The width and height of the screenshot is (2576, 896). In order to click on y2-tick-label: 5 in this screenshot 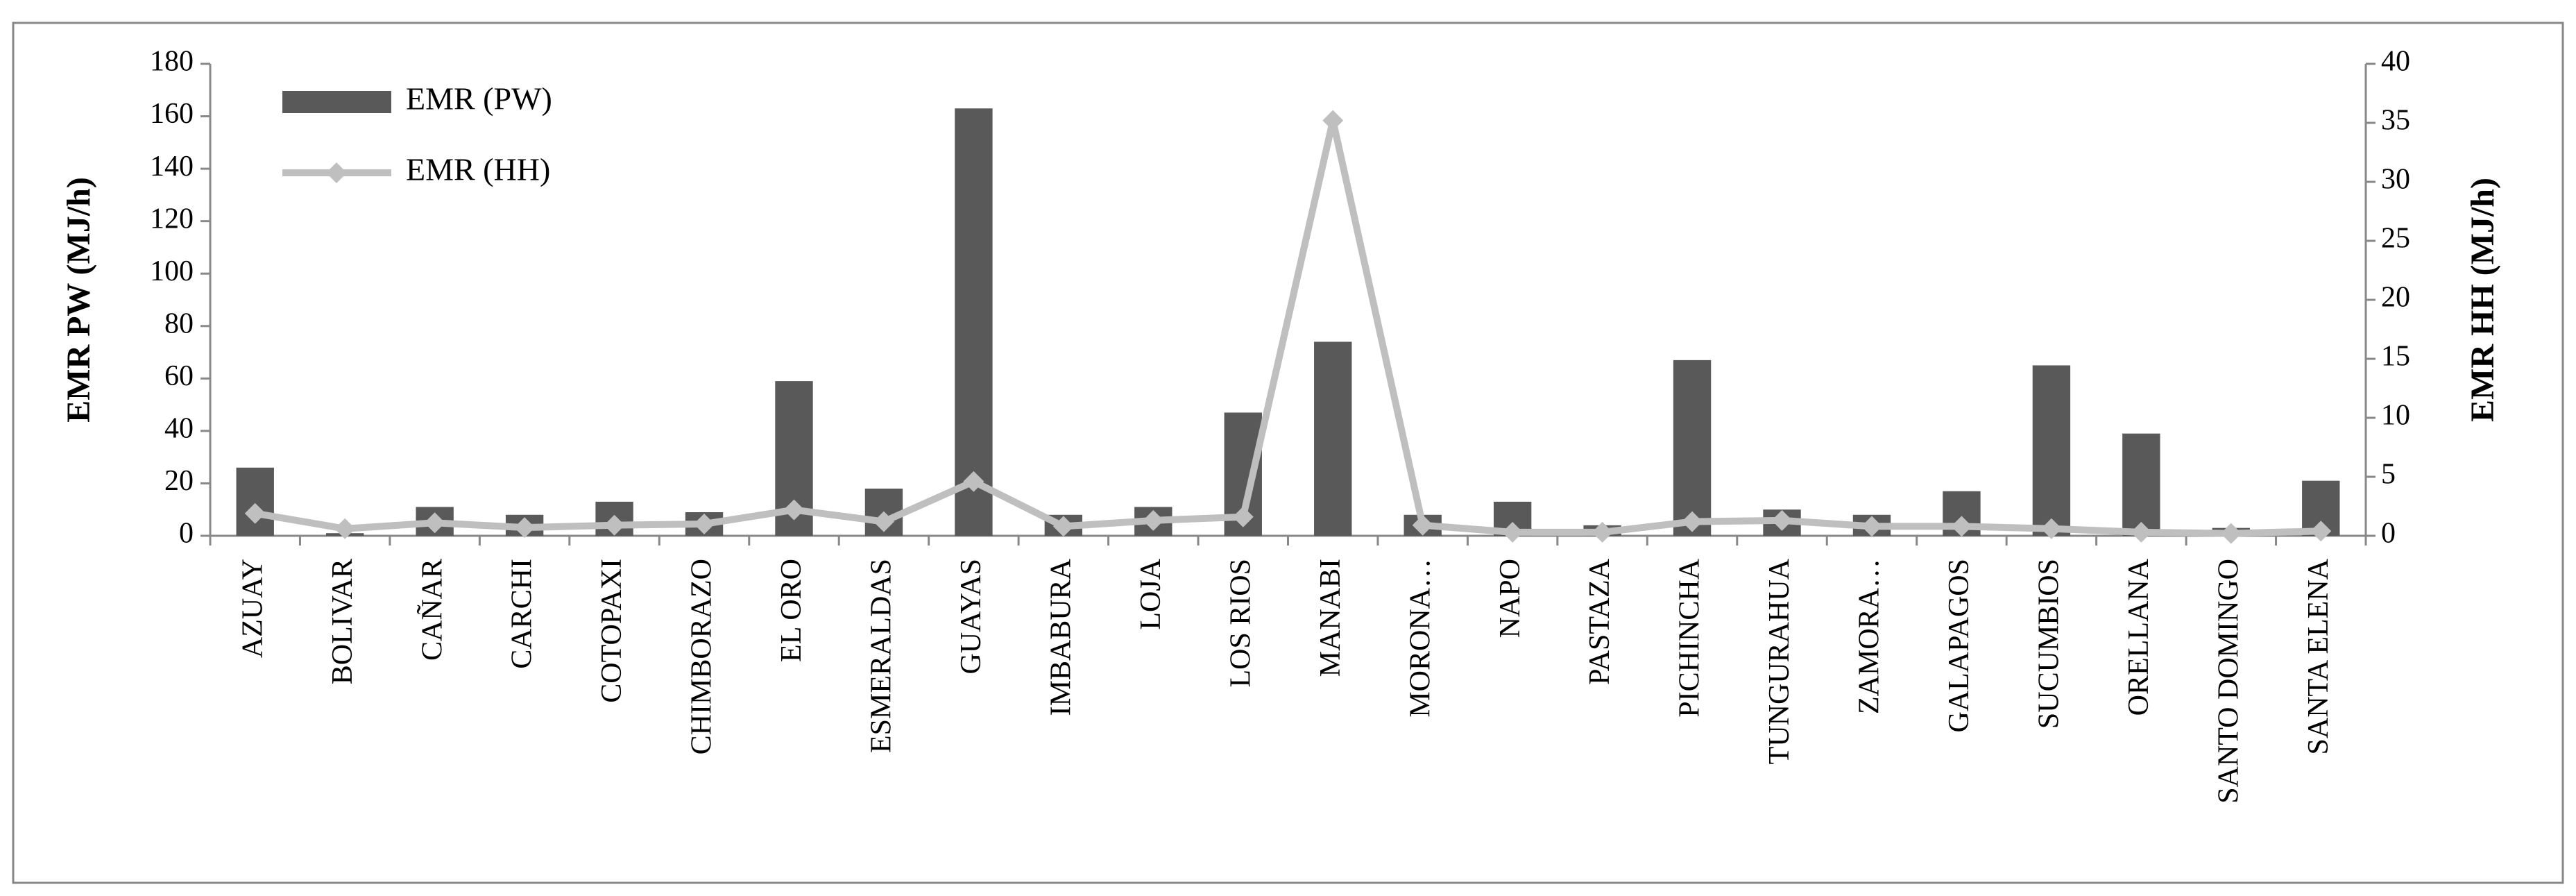, I will do `click(2388, 475)`.